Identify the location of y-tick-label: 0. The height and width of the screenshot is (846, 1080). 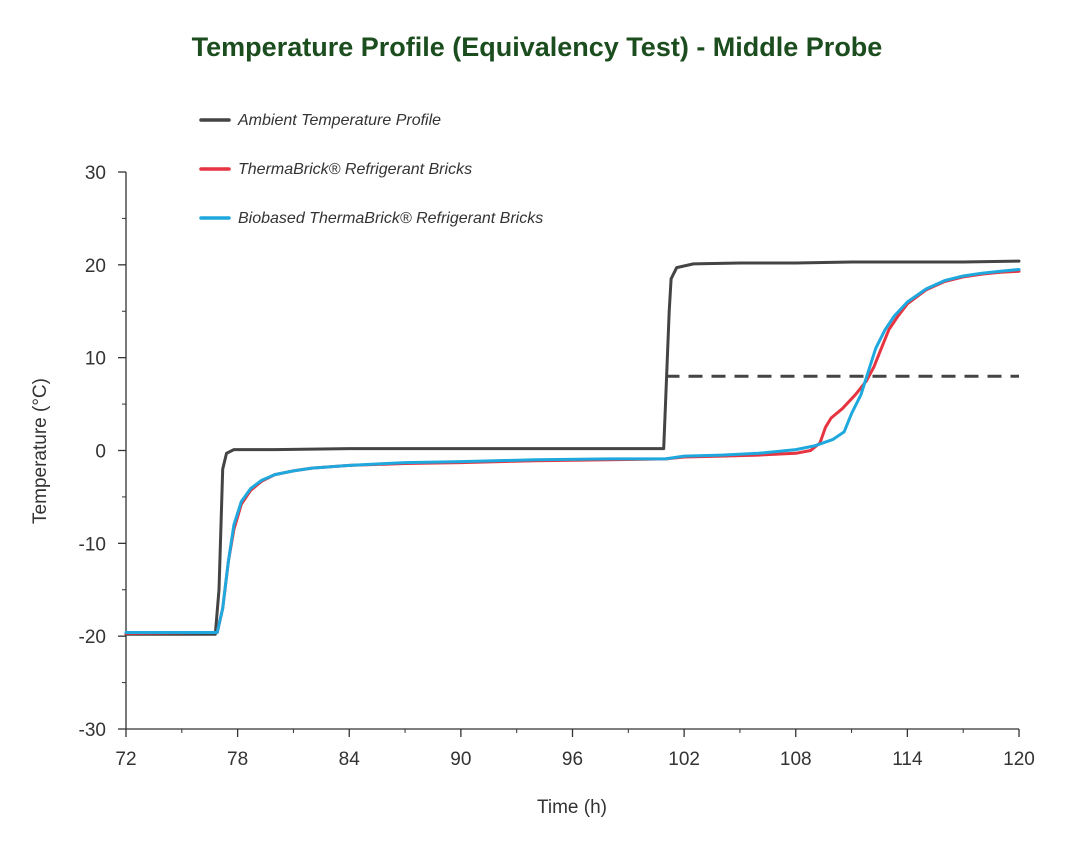
(100, 452).